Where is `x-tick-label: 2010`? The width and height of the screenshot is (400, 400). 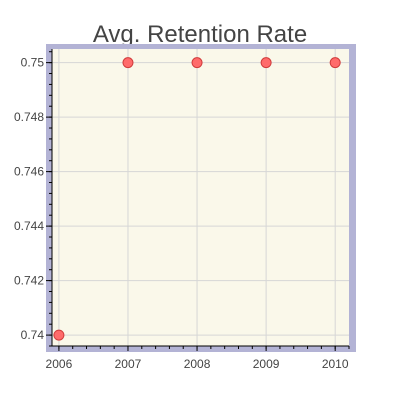 x-tick-label: 2010 is located at coordinates (335, 364).